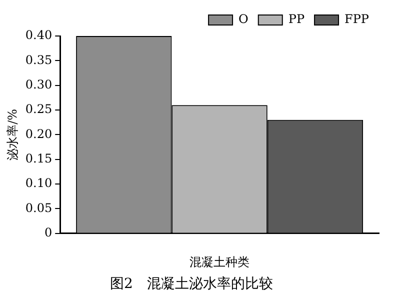 Image resolution: width=399 pixels, height=297 pixels. I want to click on legend-label: O, so click(243, 19).